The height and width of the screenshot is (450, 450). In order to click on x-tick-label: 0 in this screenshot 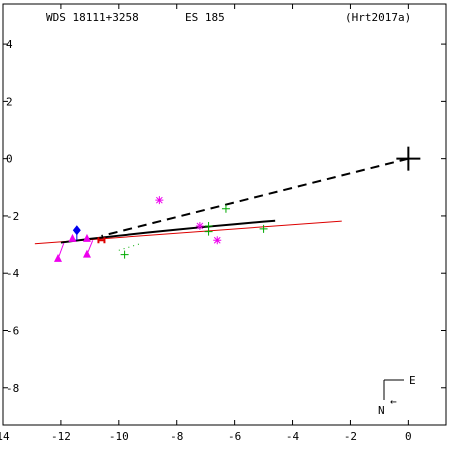, I will do `click(408, 436)`.